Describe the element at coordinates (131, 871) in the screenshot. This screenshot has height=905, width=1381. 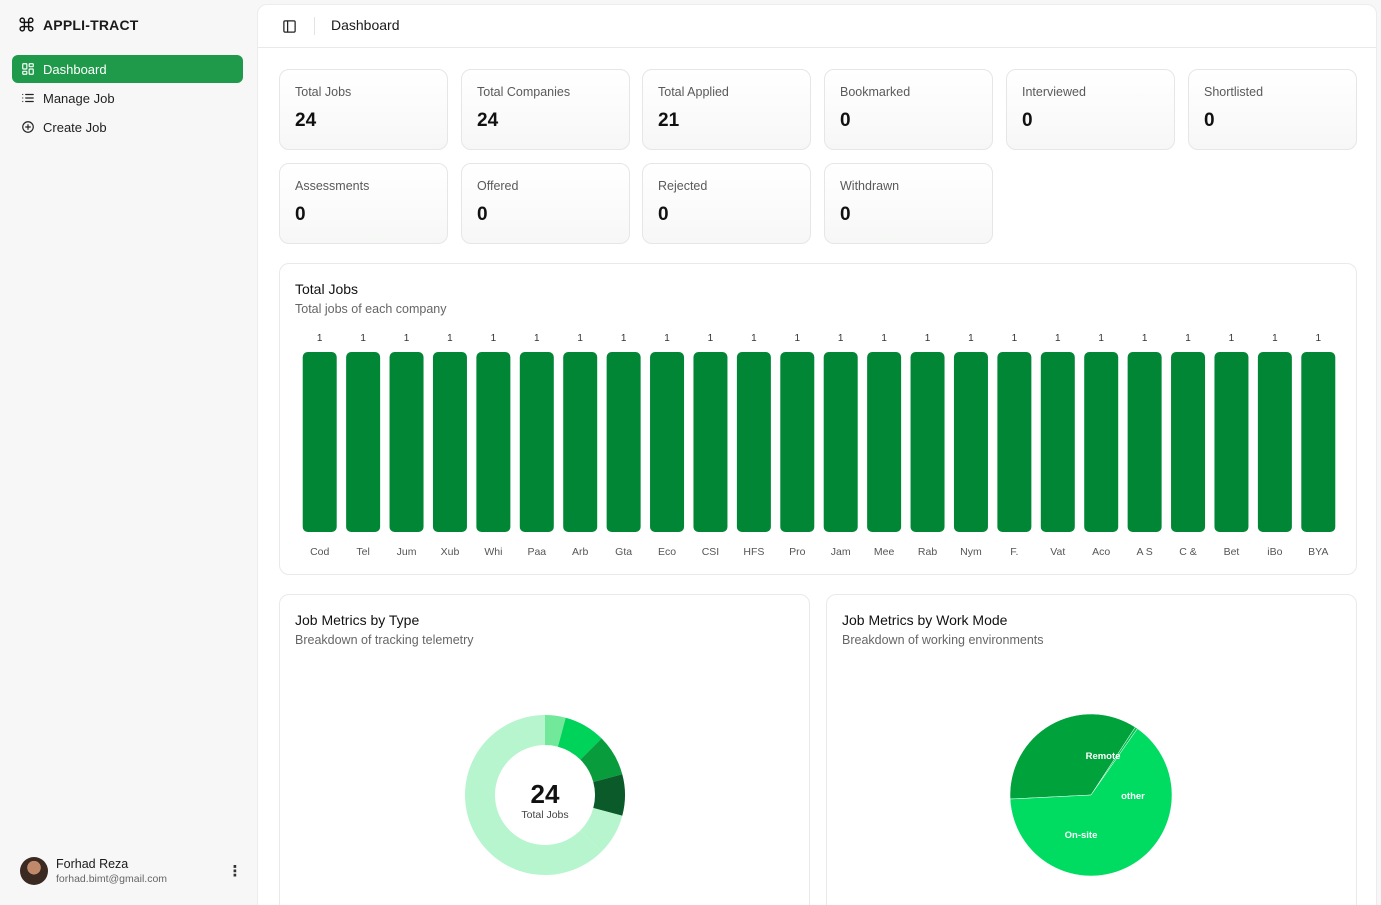
I see `user-menu: Forhad Reza forhad.bimt@gmail.com ⋮` at that location.